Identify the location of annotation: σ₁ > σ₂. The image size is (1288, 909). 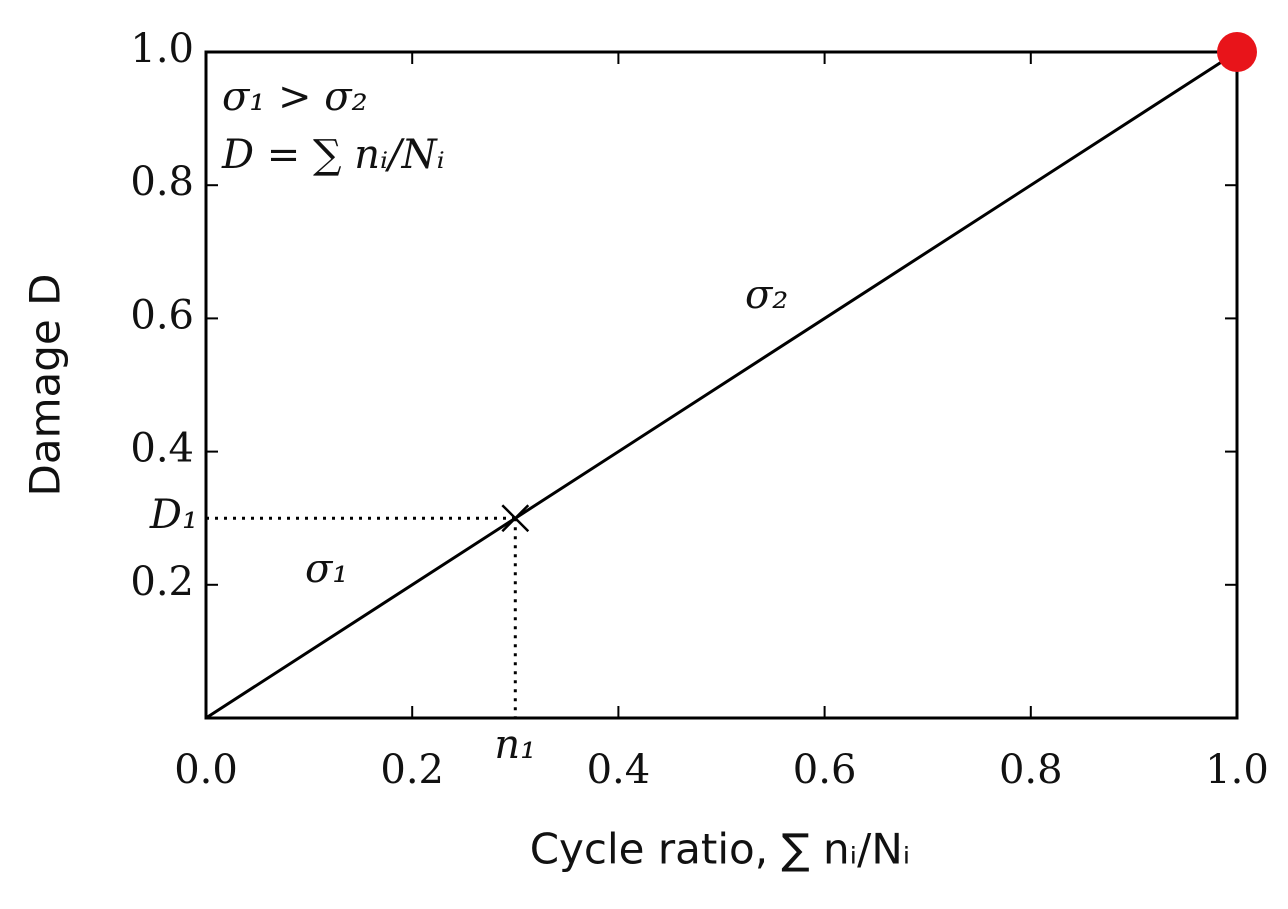
(295, 97).